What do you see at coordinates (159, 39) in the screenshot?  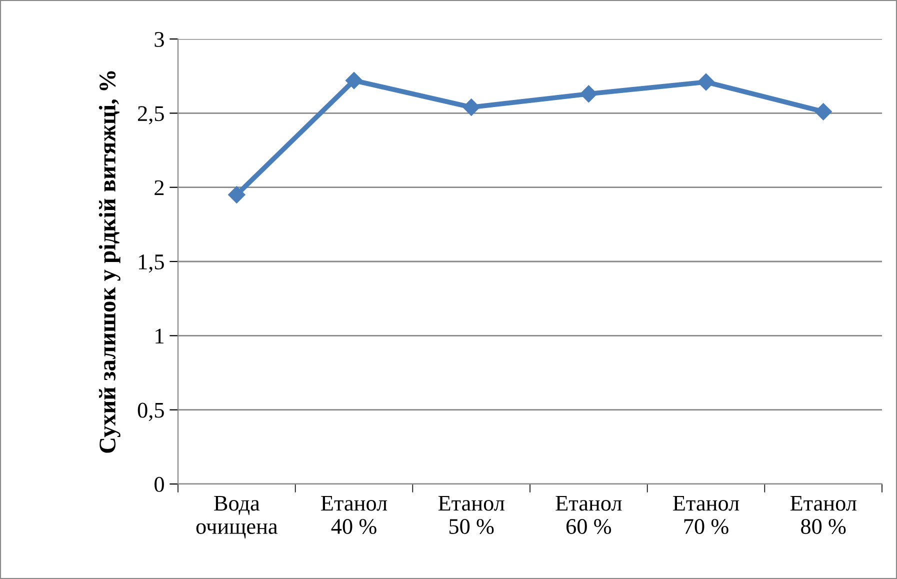 I see `y-tick-label: 3` at bounding box center [159, 39].